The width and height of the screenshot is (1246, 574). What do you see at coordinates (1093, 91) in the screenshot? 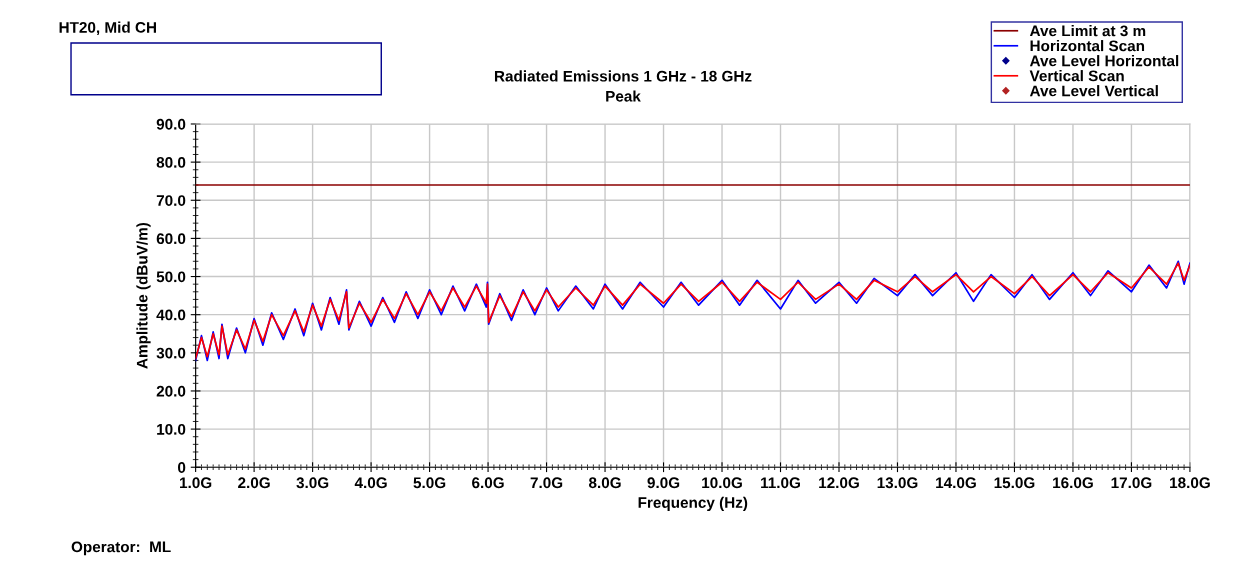
I see `legend-label: Ave Level Vertical` at bounding box center [1093, 91].